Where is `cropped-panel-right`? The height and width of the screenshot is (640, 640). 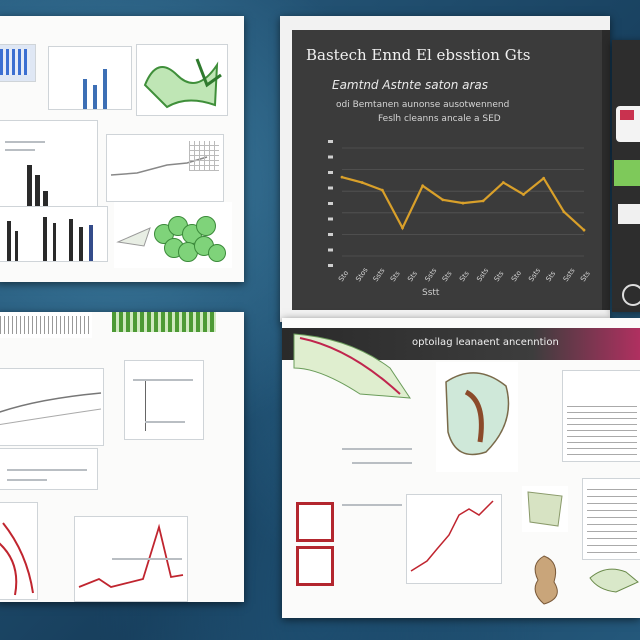 cropped-panel-right is located at coordinates (626, 176).